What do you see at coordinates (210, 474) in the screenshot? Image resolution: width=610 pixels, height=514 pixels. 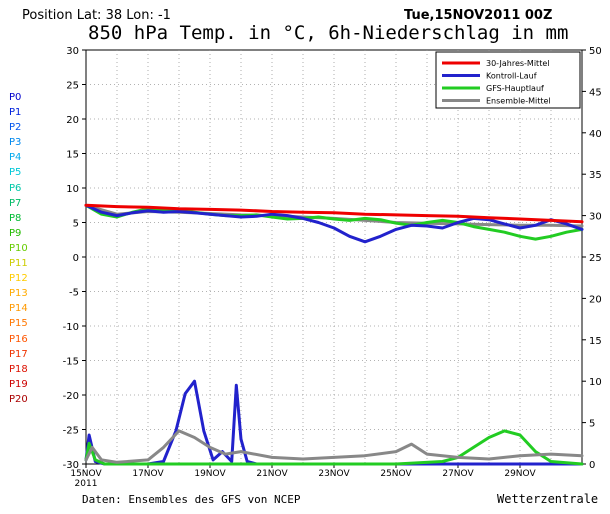 I see `x-tick-label: 19NOV` at bounding box center [210, 474].